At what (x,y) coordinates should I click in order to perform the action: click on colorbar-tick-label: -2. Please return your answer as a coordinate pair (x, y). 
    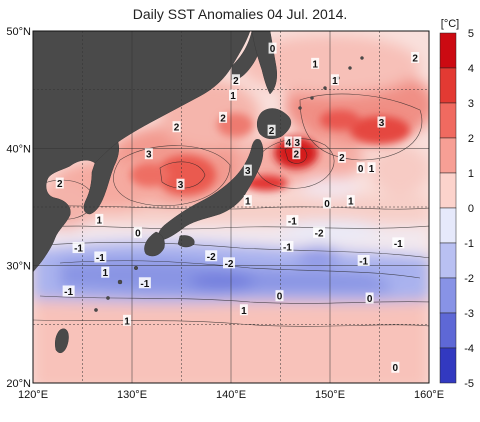
    Looking at the image, I should click on (469, 279).